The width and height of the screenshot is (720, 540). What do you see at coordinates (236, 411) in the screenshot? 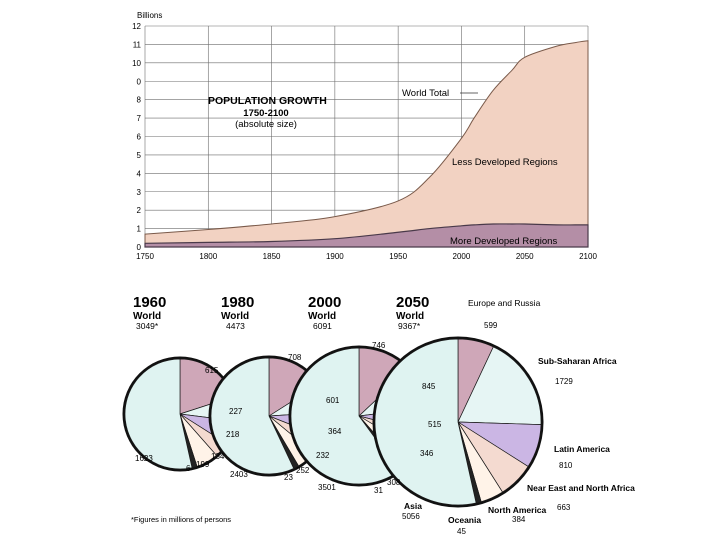
I see `pie-1960-value-subsaharan: 227` at bounding box center [236, 411].